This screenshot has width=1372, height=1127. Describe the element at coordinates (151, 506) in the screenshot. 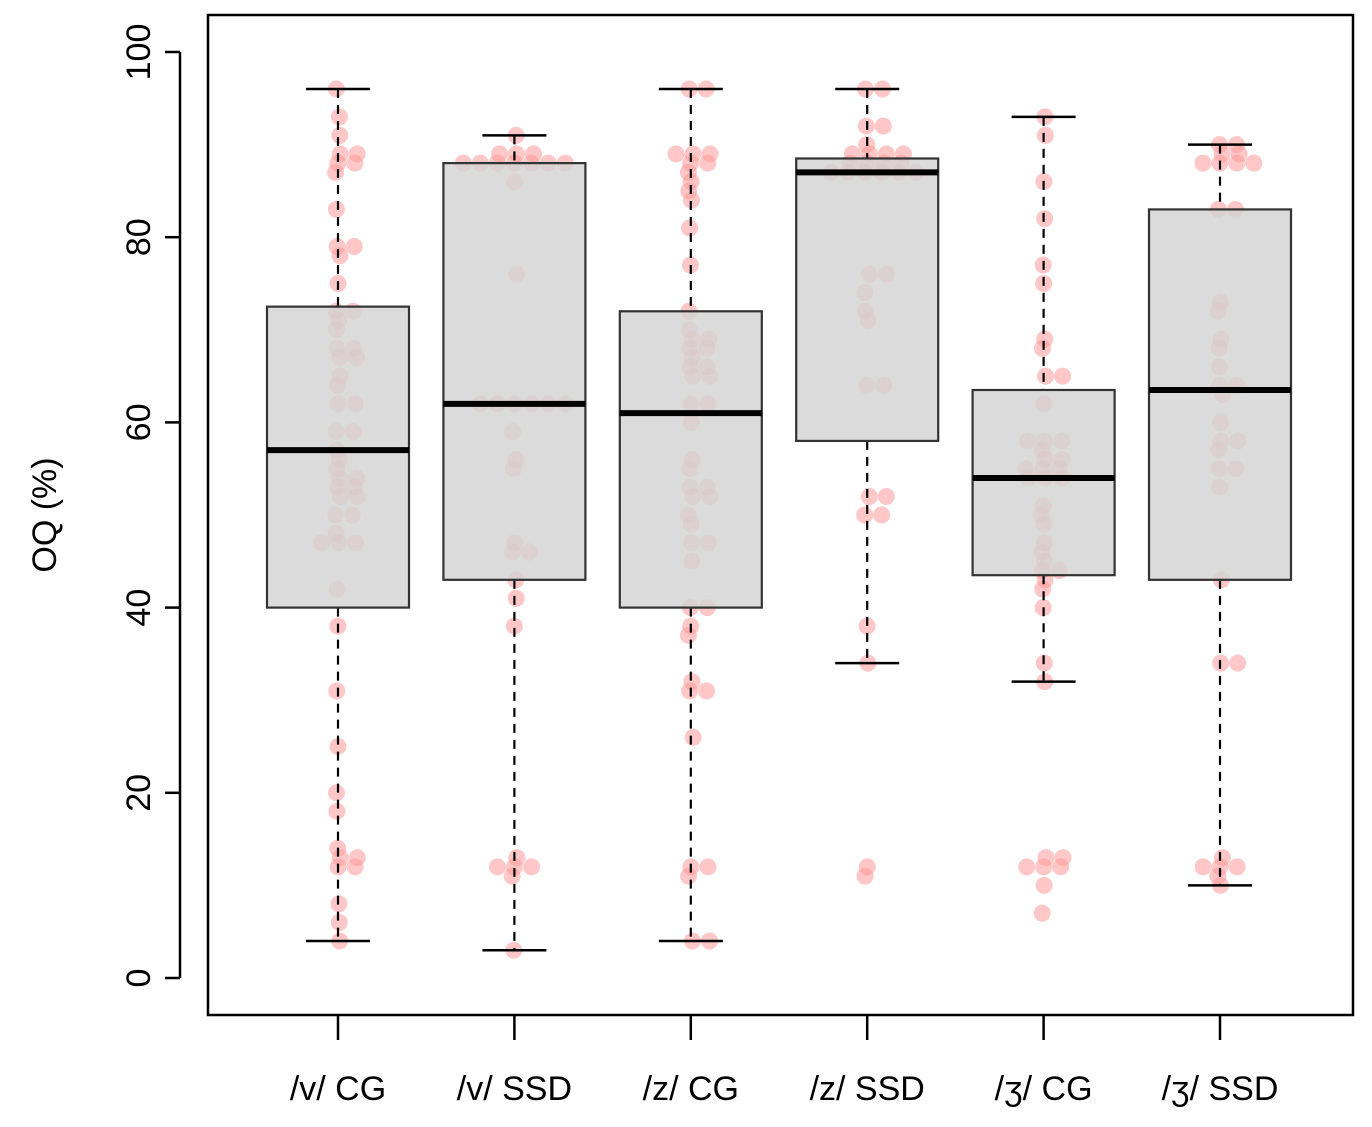

I see `y-axis: 0 20 40 60 80 100` at that location.